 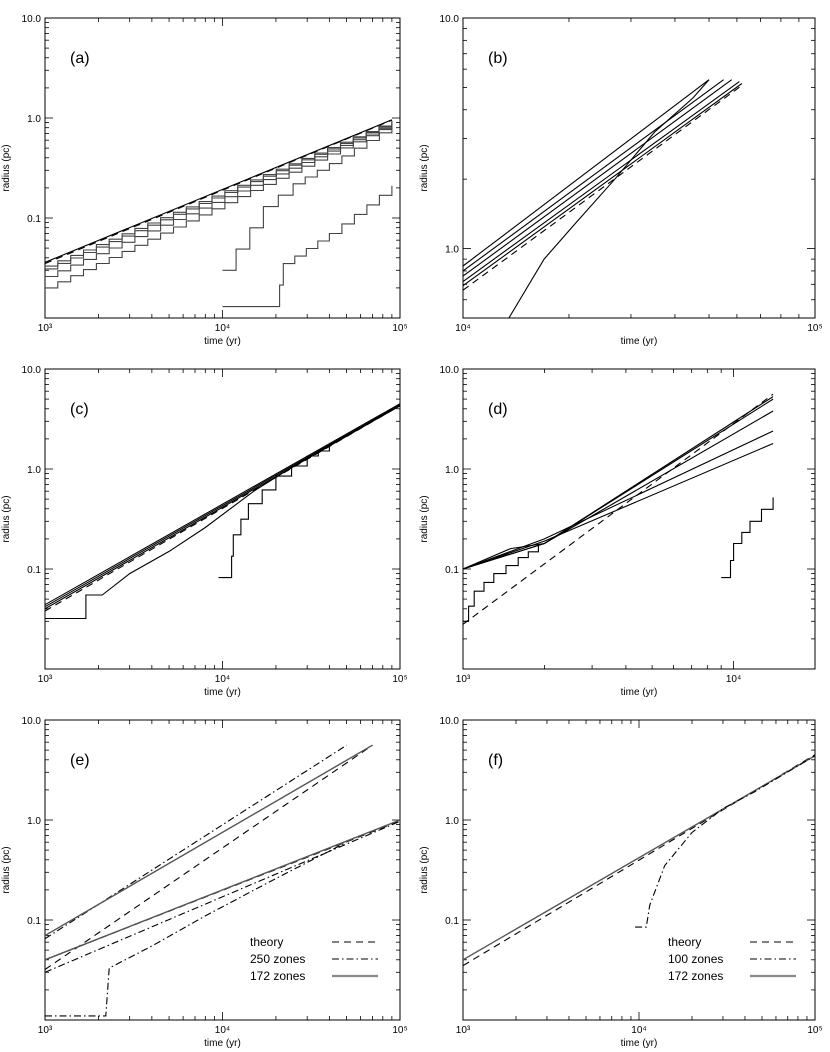 I want to click on series-late1, so click(x=307, y=198).